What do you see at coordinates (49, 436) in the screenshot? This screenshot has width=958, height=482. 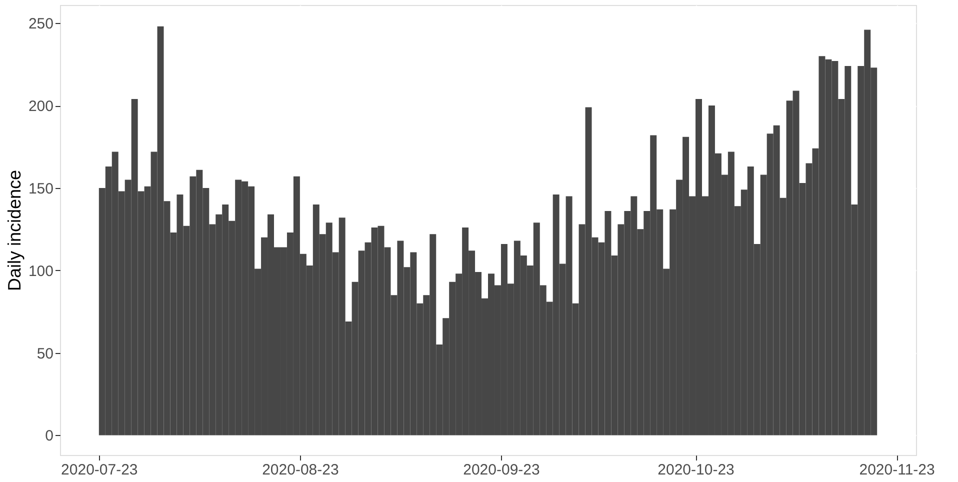 I see `y-tick-label: 0` at bounding box center [49, 436].